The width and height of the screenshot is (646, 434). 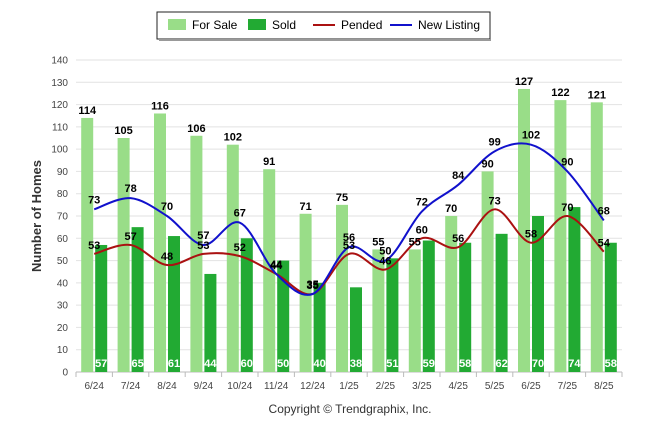 I want to click on y-tick-label: 70, so click(x=63, y=217).